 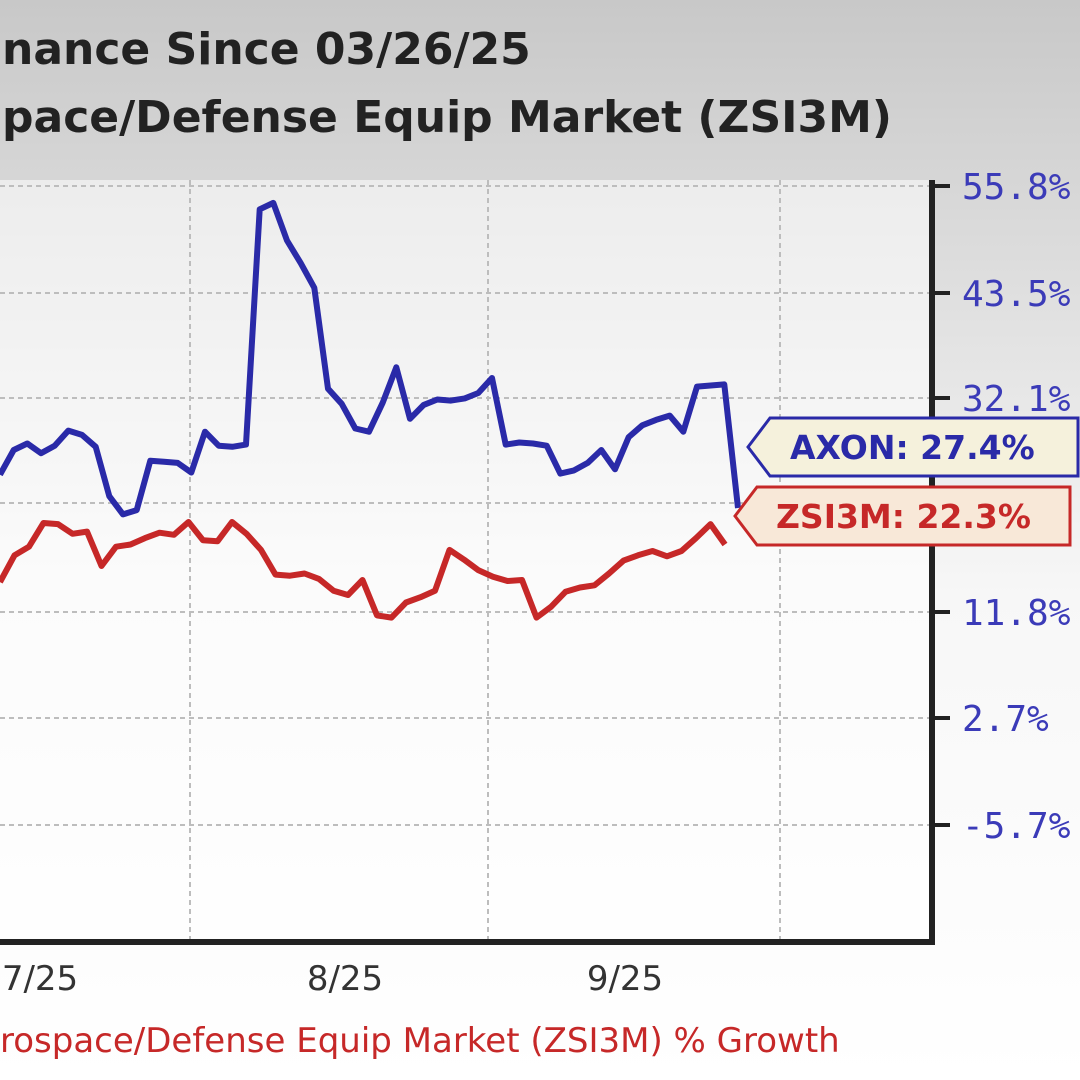 I want to click on y-ticks: 55.8% 43.5% 32.1% 11.8% 2.7% -5.7%, so click(x=1001, y=507).